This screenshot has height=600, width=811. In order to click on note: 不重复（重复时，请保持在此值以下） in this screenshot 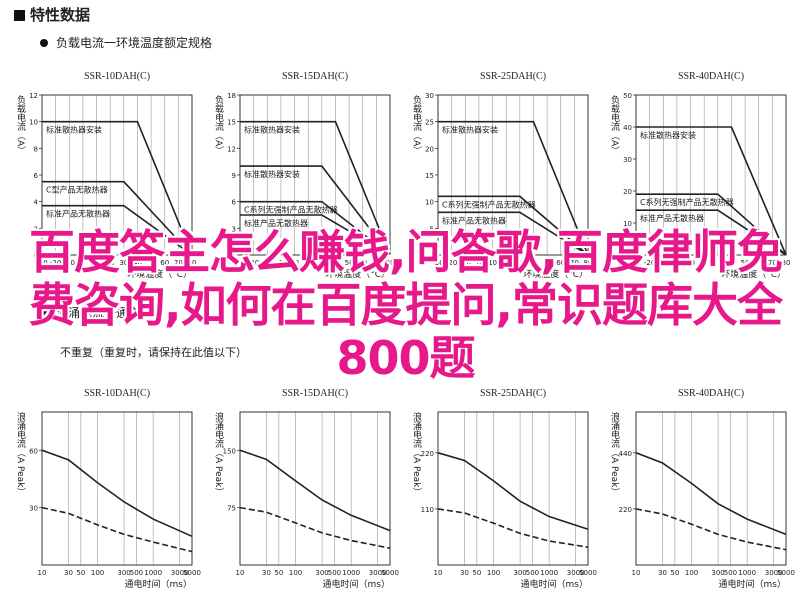, I will do `click(153, 352)`.